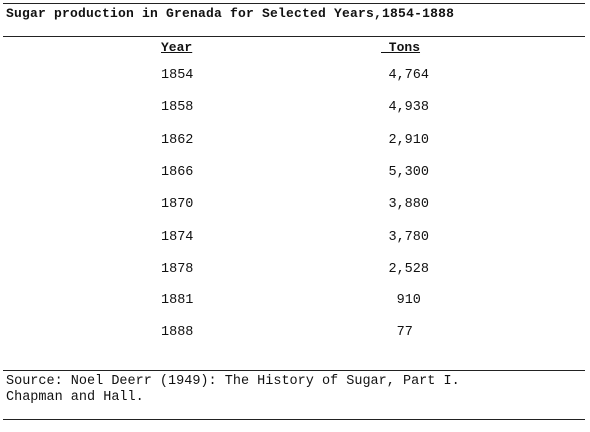 Image resolution: width=590 pixels, height=432 pixels. What do you see at coordinates (177, 204) in the screenshot?
I see `year-cell: 1870` at bounding box center [177, 204].